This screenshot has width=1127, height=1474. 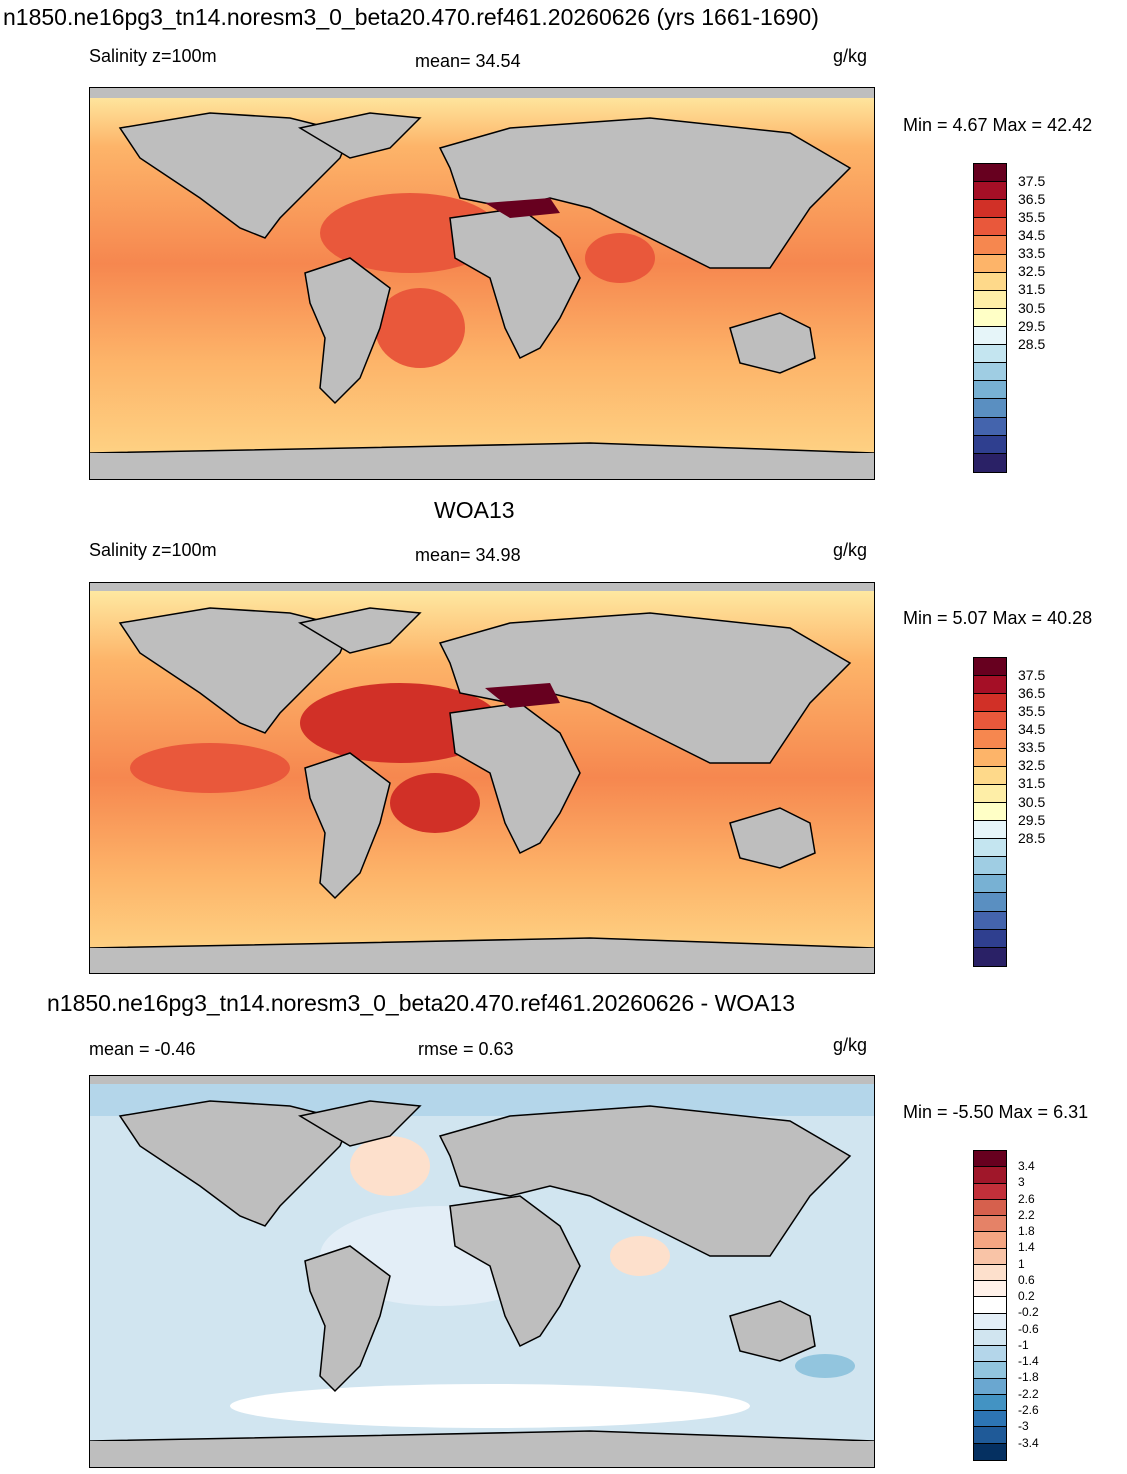 What do you see at coordinates (1026, 1166) in the screenshot?
I see `colorbar-tick-label: 3.4` at bounding box center [1026, 1166].